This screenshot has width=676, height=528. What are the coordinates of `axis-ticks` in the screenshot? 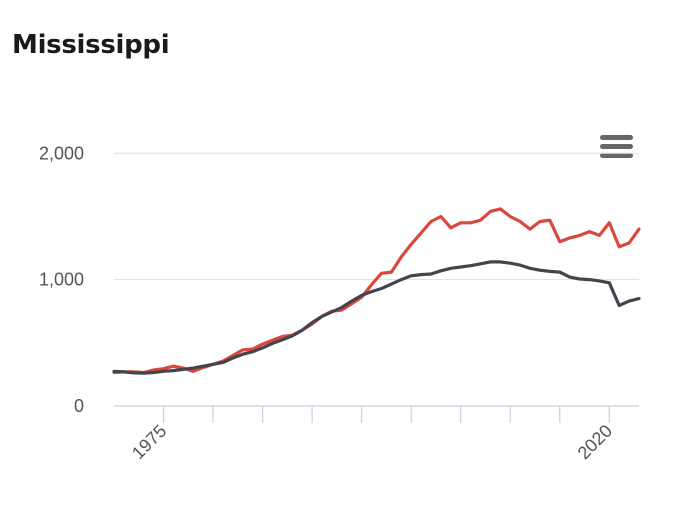 It's located at (376, 414).